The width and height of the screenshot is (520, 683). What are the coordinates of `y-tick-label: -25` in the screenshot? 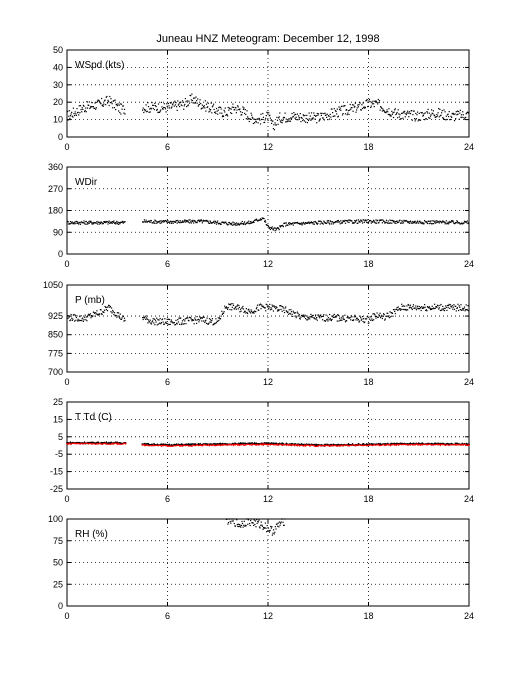 It's located at (56, 489).